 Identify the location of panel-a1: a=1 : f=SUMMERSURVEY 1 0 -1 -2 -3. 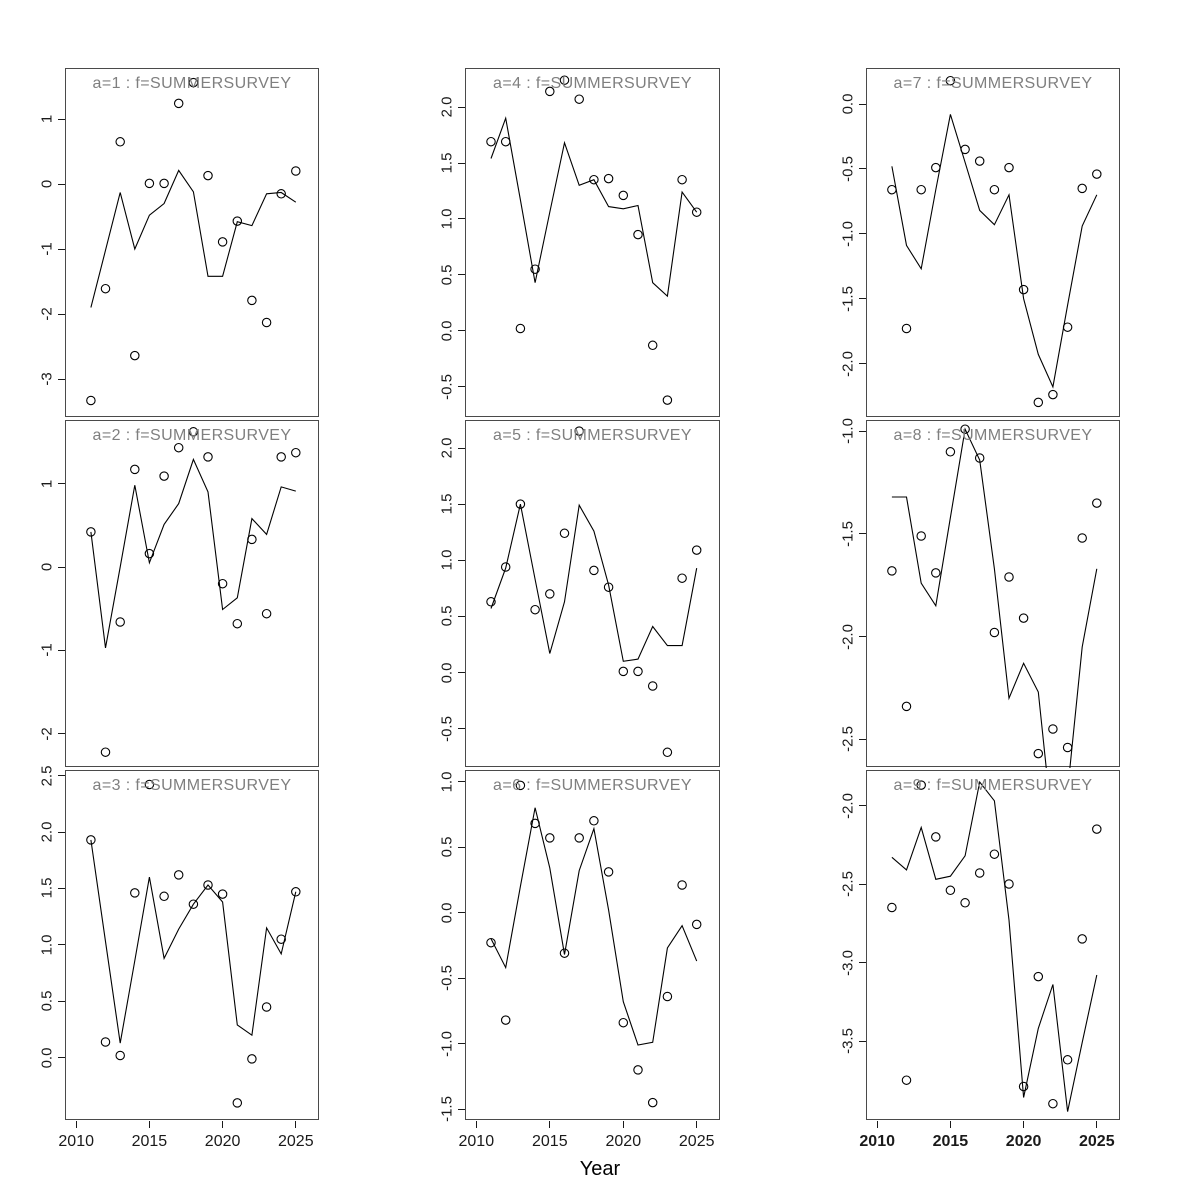
(179, 242).